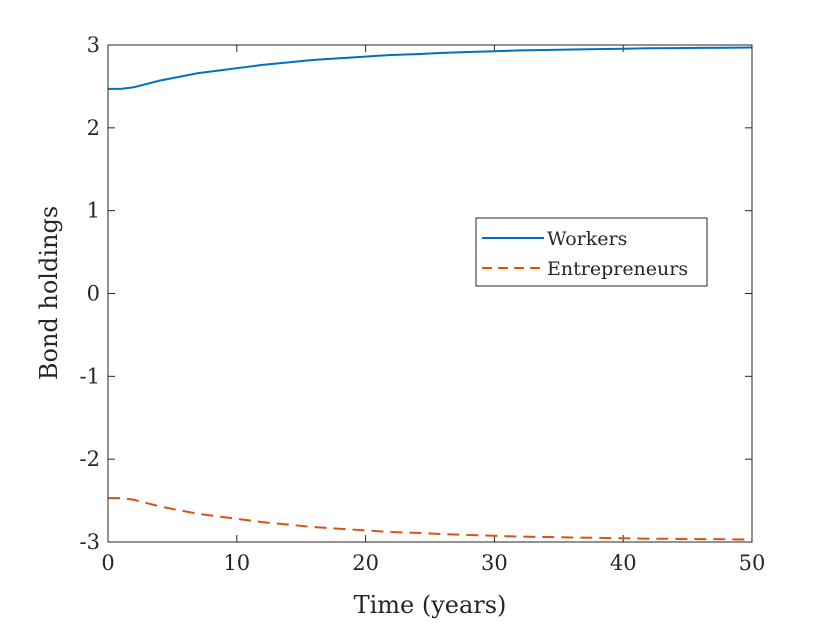 Image resolution: width=830 pixels, height=628 pixels. What do you see at coordinates (365, 563) in the screenshot?
I see `x-tick-label: 20` at bounding box center [365, 563].